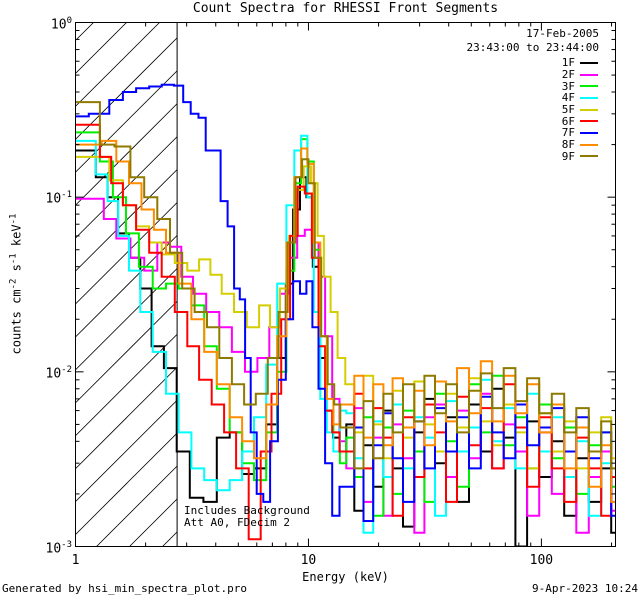  Describe the element at coordinates (75, 560) in the screenshot. I see `x-tick-label: 1` at that location.